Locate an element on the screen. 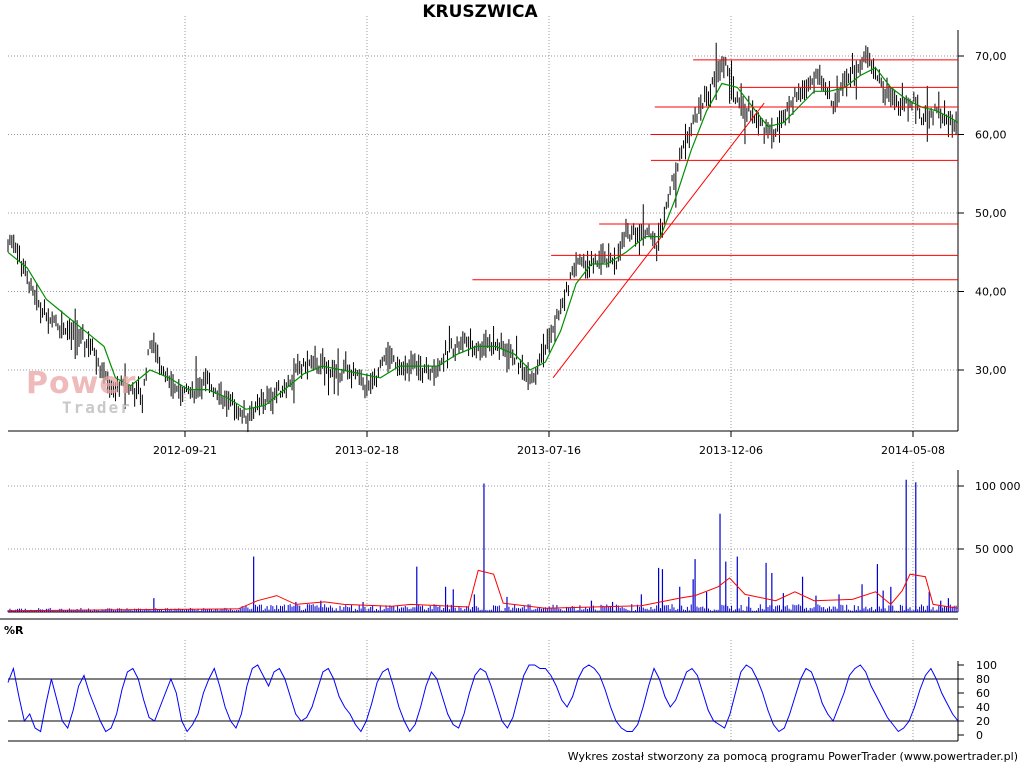 This screenshot has height=768, width=1024. wr-tick-label: 0 is located at coordinates (979, 735).